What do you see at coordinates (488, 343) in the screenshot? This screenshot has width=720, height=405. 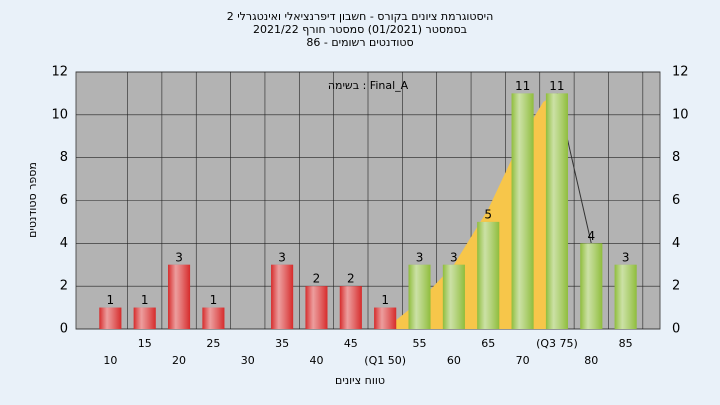 I see `x-tick-label: 65` at bounding box center [488, 343].